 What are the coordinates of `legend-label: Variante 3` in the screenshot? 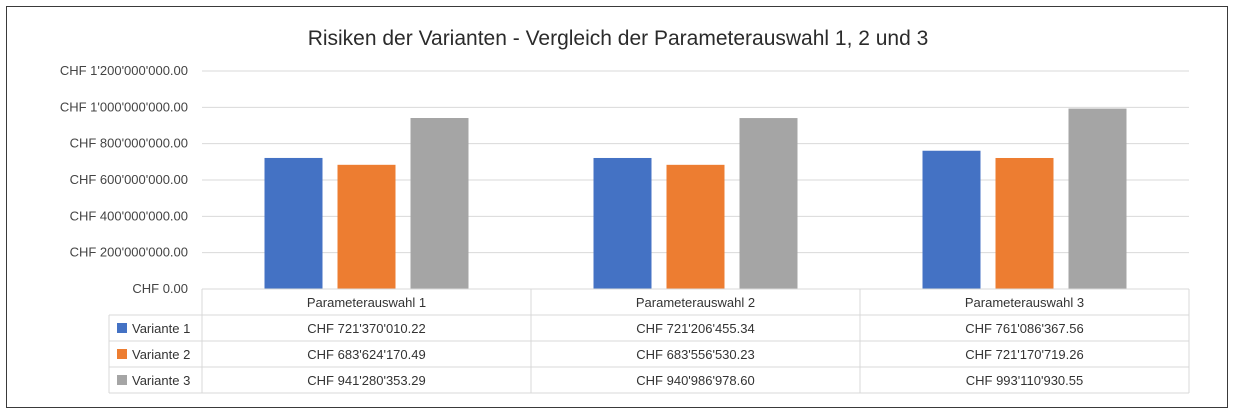 It's located at (161, 380).